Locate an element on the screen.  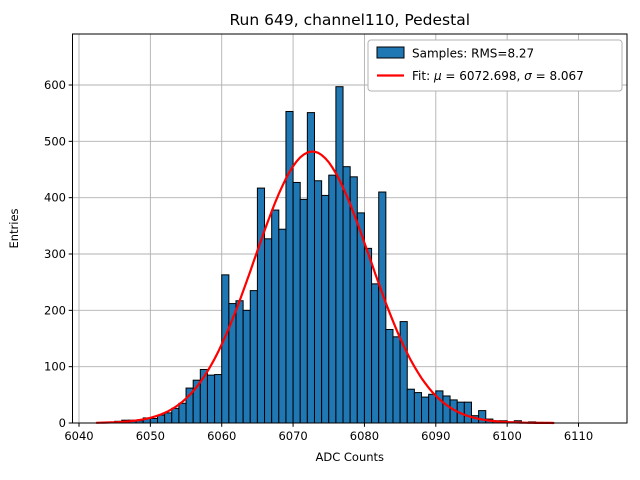
x-axis-label: ADC Counts is located at coordinates (349, 457).